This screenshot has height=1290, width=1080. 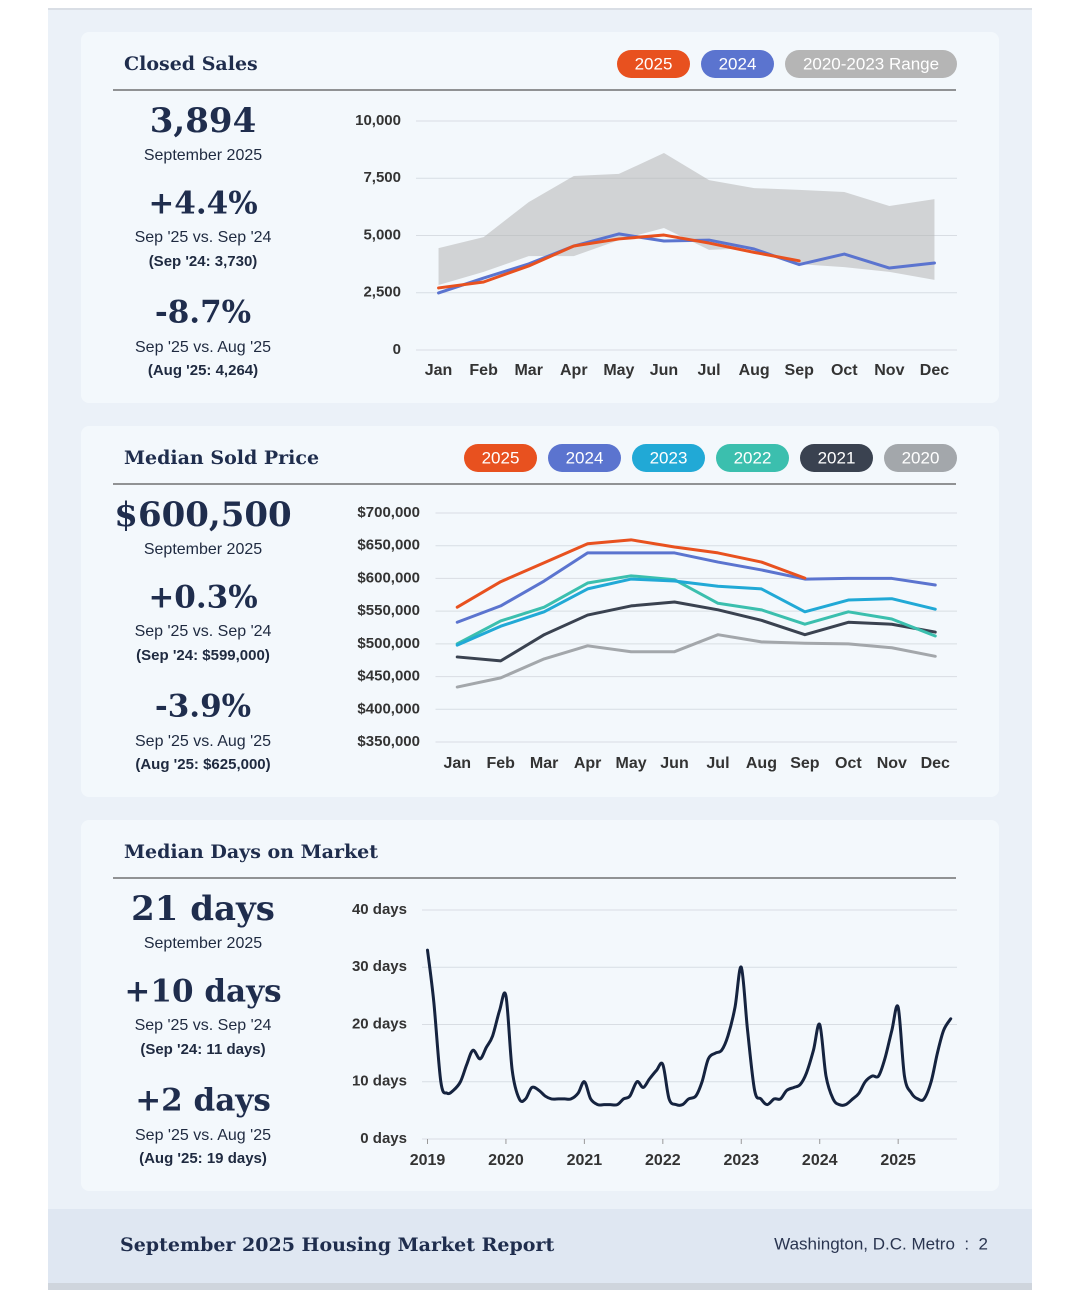 What do you see at coordinates (203, 261) in the screenshot?
I see `kpi-yoy-prior: (Sep '24: 3,730)` at bounding box center [203, 261].